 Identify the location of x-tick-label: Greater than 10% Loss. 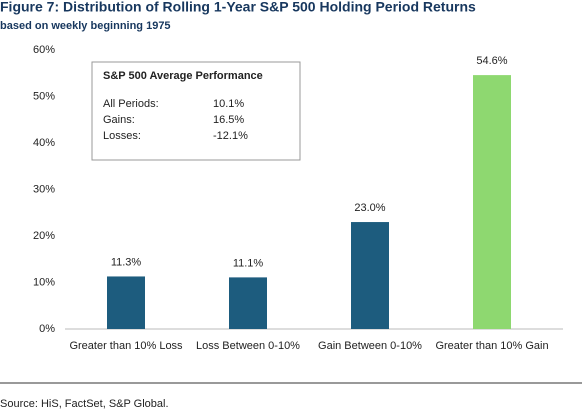
(126, 346).